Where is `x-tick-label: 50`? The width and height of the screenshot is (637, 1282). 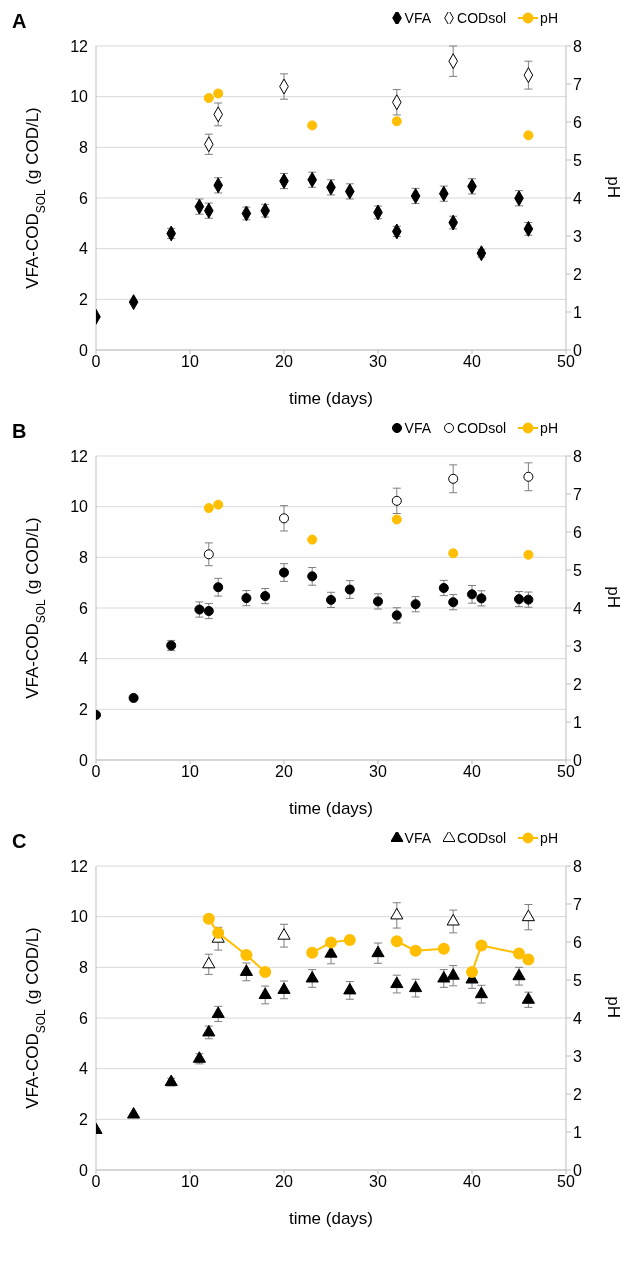
x-tick-label: 50 is located at coordinates (566, 362).